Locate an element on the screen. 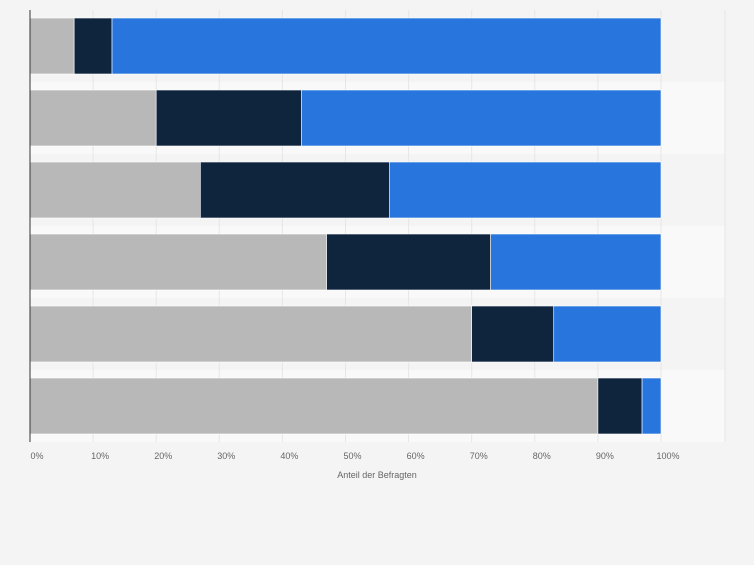 The width and height of the screenshot is (754, 565). bar-segment-row5-series1 is located at coordinates (251, 334).